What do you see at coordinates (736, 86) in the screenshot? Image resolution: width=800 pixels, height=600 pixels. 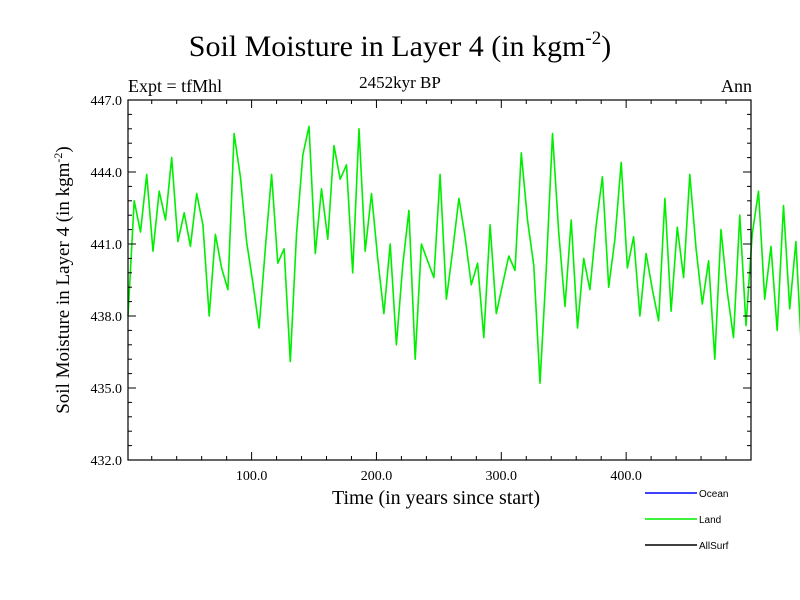 I see `season-label: Ann` at bounding box center [736, 86].